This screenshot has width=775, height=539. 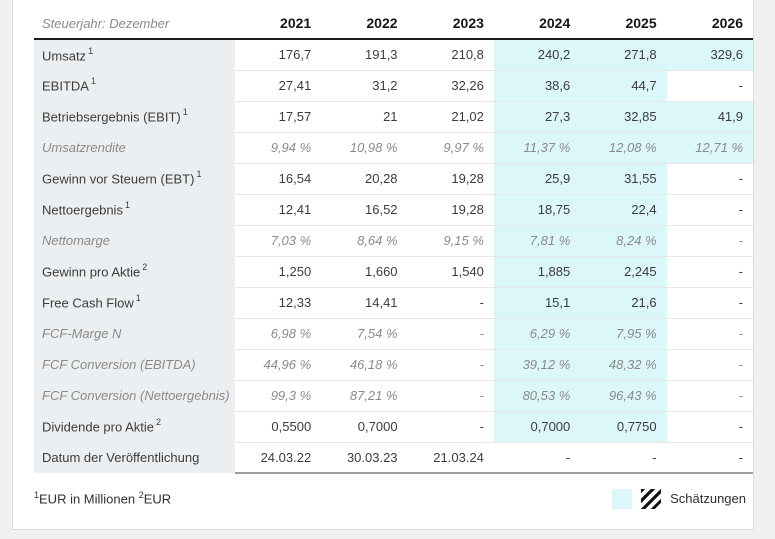 What do you see at coordinates (111, 117) in the screenshot?
I see `row-label-text: Betriebsergebnis (EBIT)` at bounding box center [111, 117].